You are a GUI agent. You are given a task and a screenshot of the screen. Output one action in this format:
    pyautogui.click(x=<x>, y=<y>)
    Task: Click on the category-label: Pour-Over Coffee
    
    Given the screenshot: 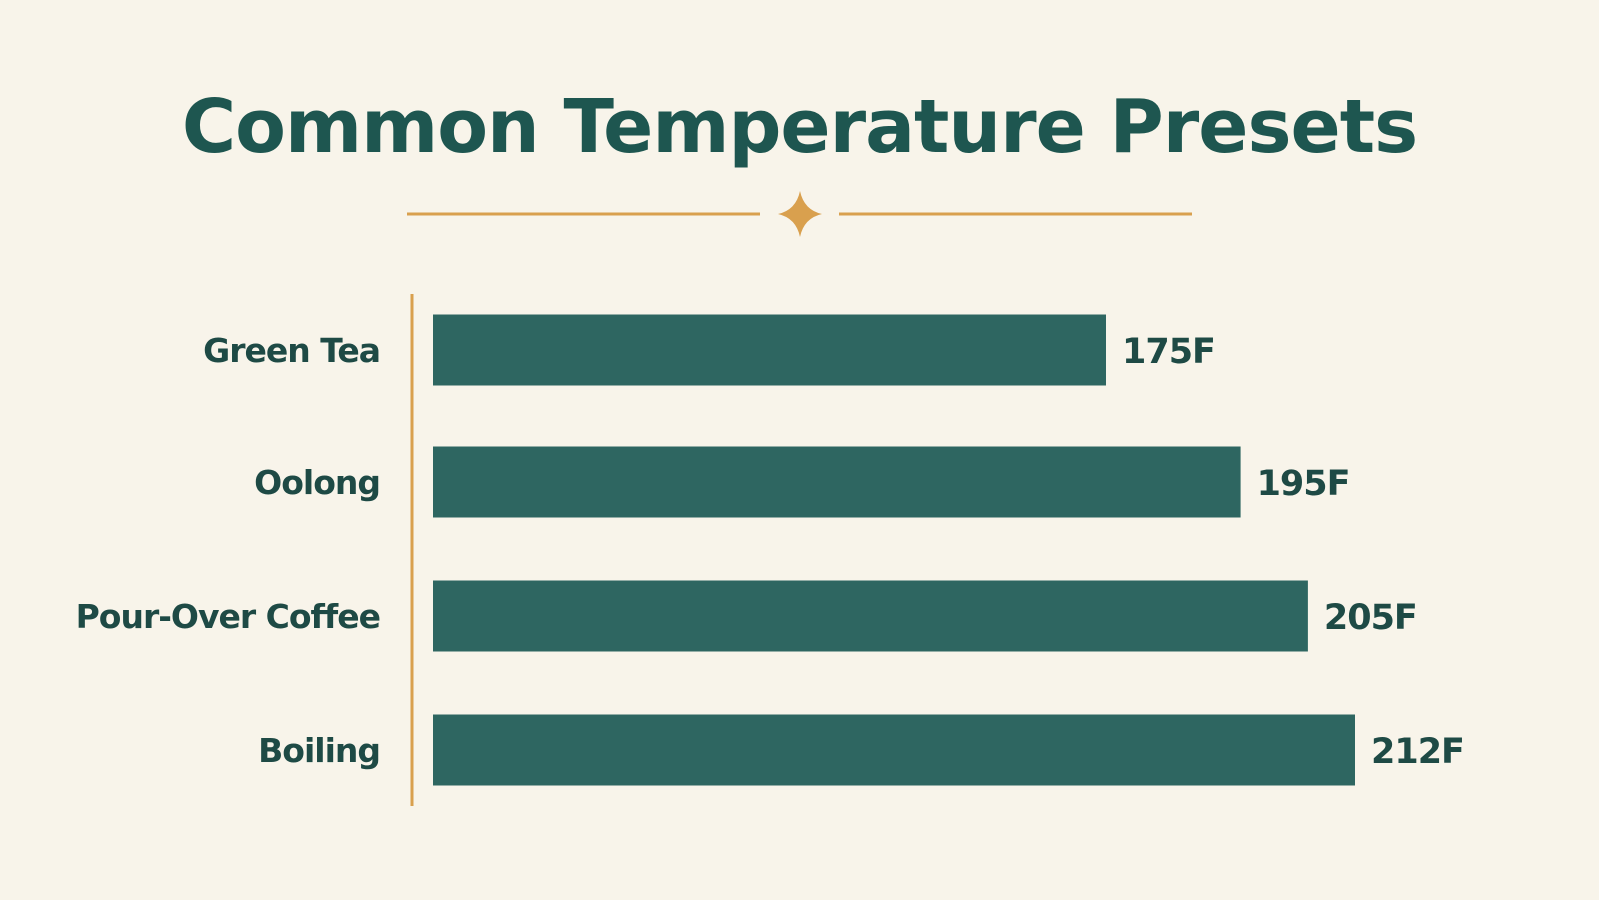 What is the action you would take?
    pyautogui.click(x=228, y=616)
    